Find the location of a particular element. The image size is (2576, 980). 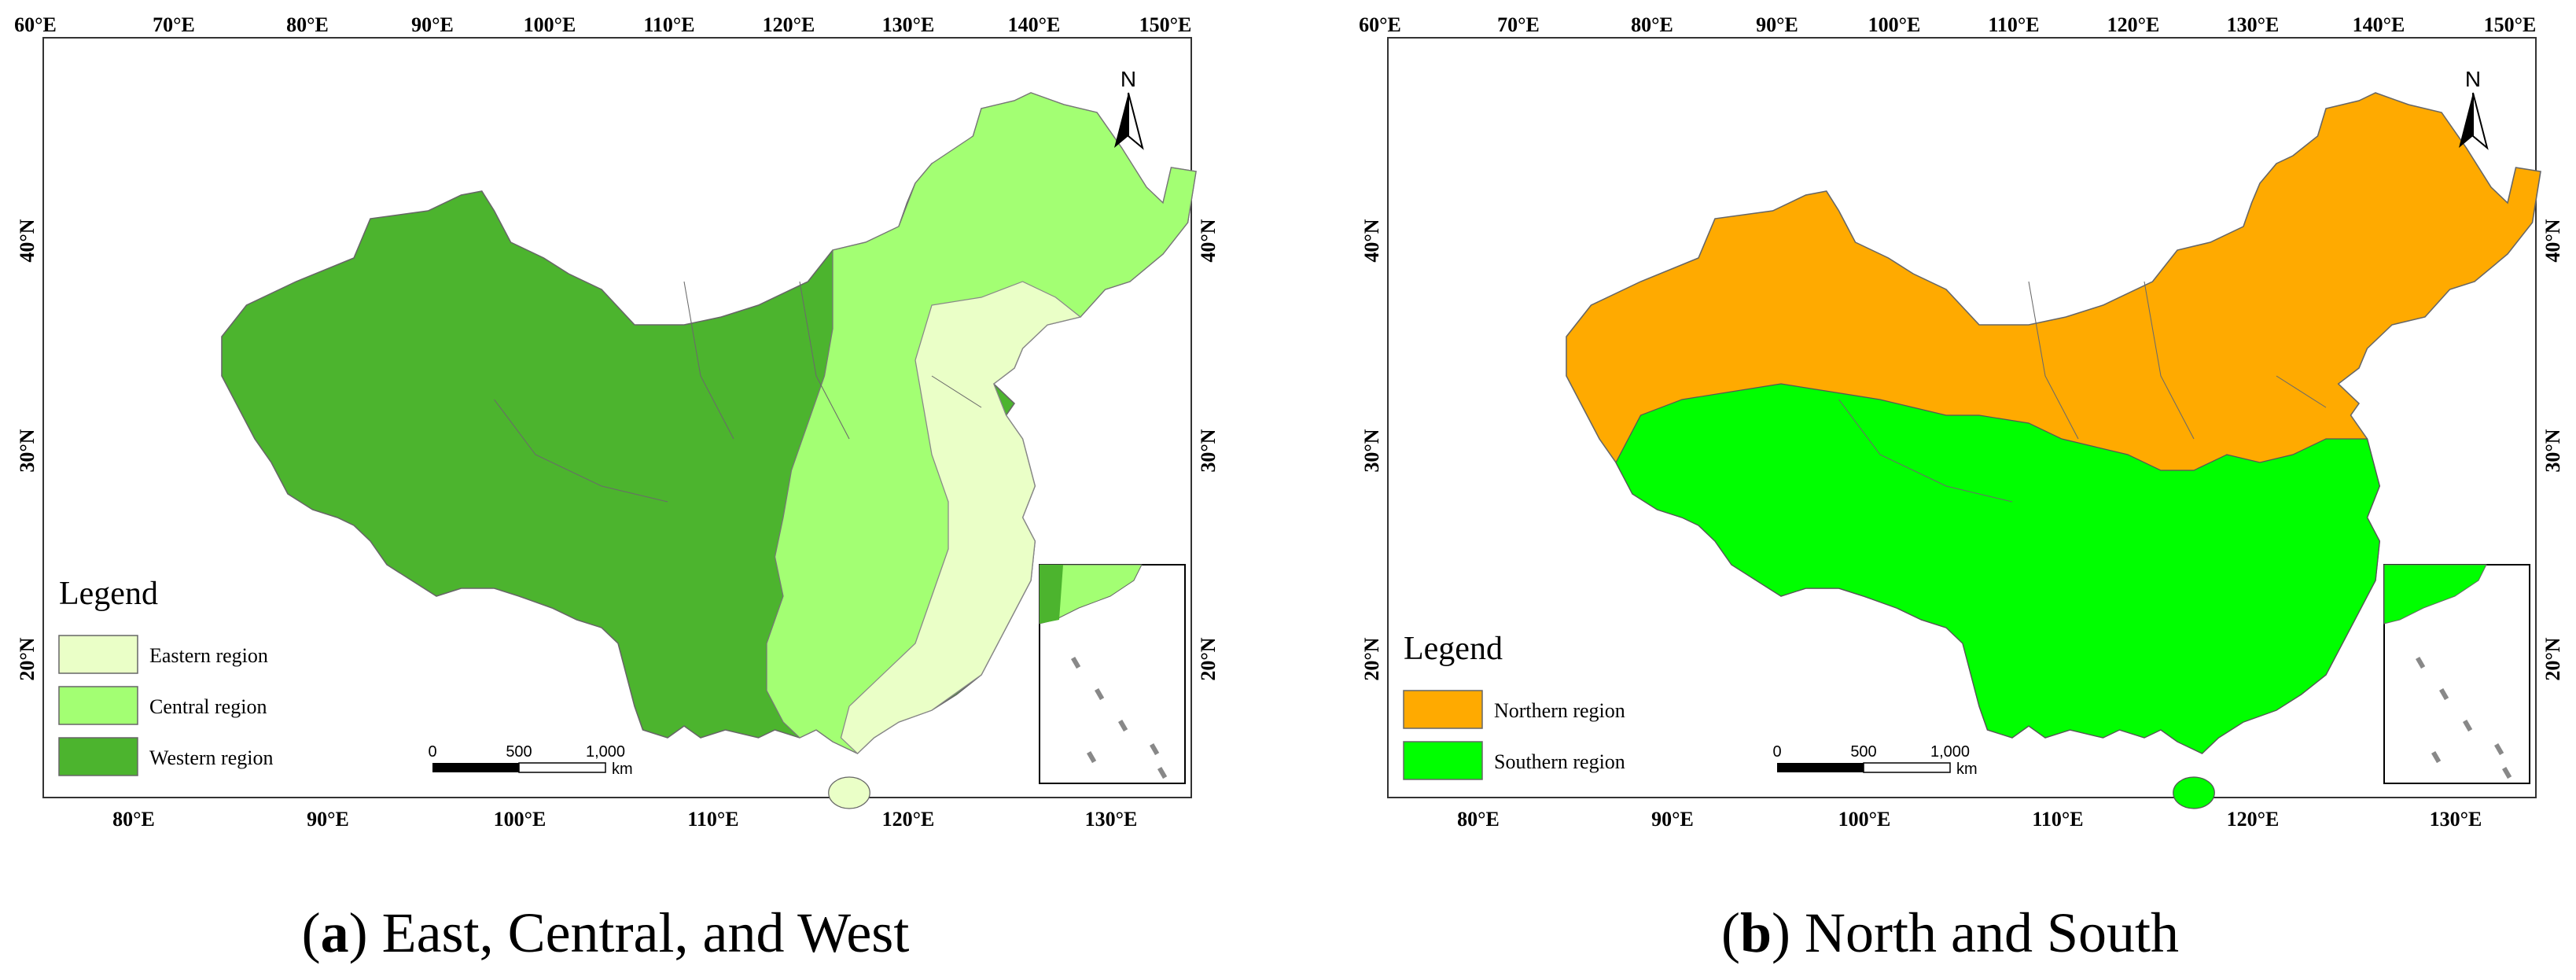

top-lon-label: 60°E is located at coordinates (36, 24).